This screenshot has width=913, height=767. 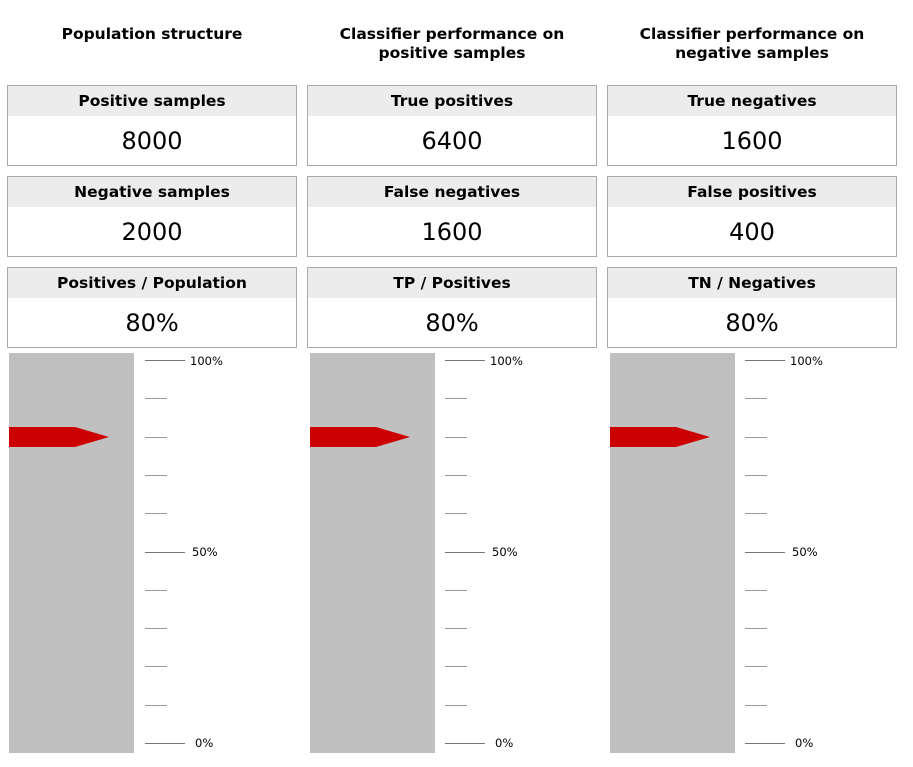 What do you see at coordinates (152, 141) in the screenshot?
I see `stat-value: 8000` at bounding box center [152, 141].